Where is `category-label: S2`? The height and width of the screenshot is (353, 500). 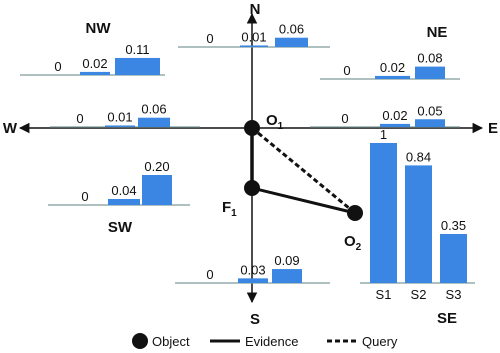
category-label: S2 is located at coordinates (419, 294).